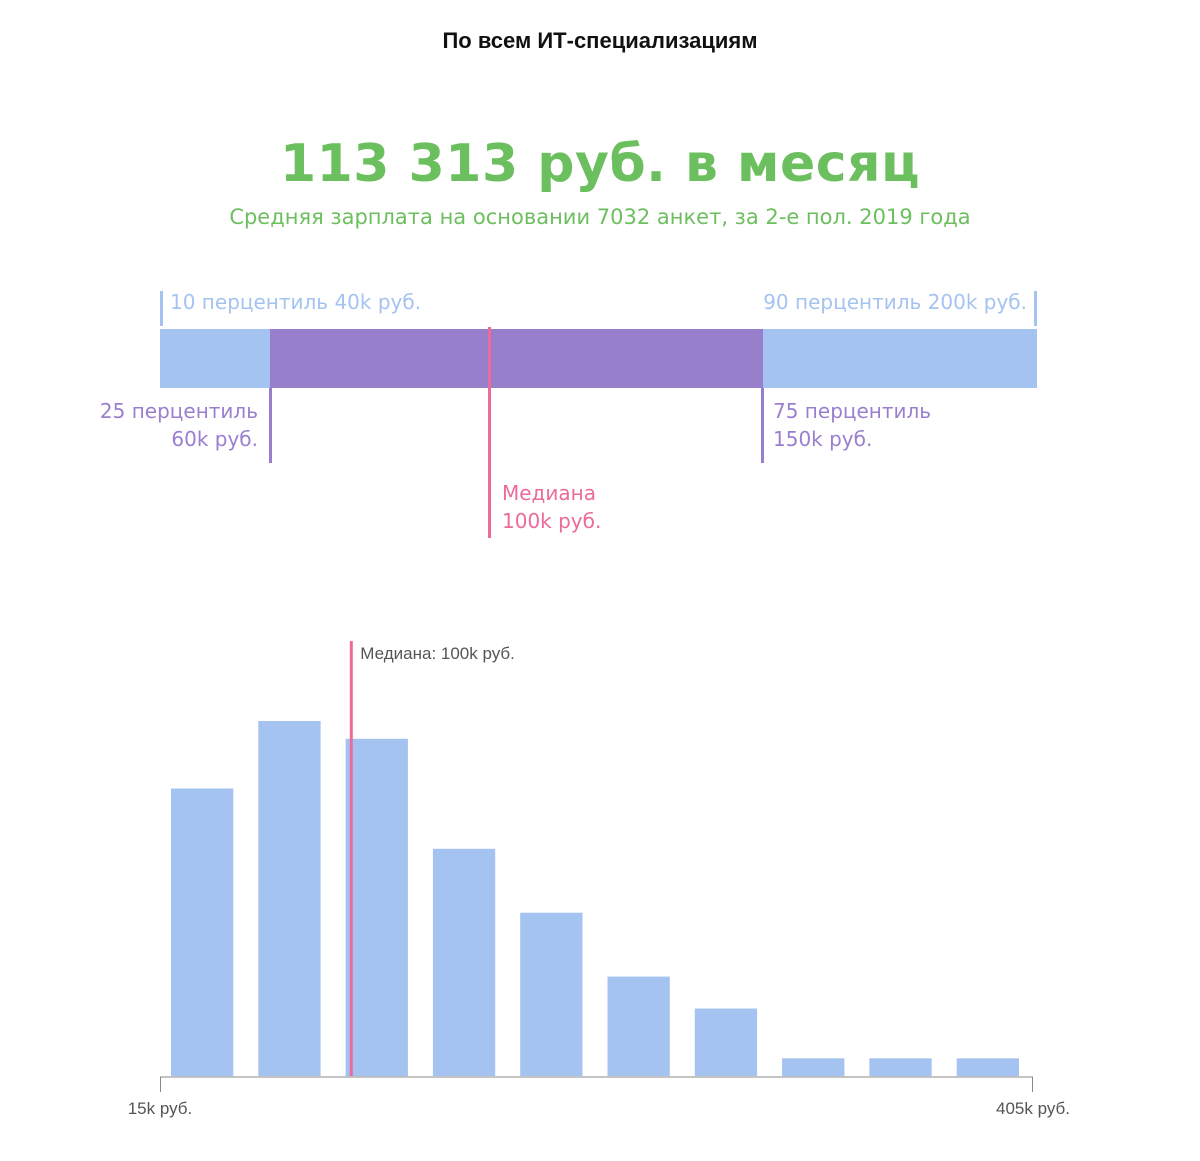 Image resolution: width=1200 pixels, height=1161 pixels. What do you see at coordinates (1035, 308) in the screenshot?
I see `p90-tick` at bounding box center [1035, 308].